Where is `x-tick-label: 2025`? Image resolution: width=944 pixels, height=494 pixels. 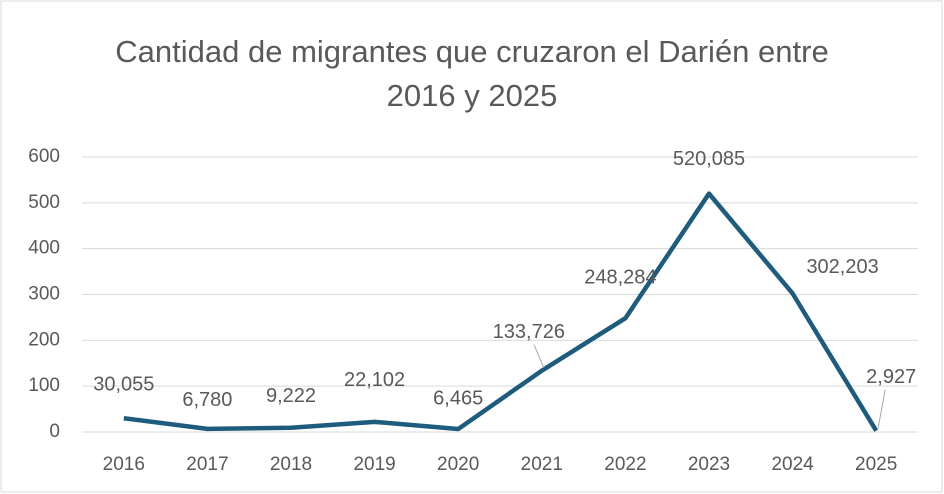
x-tick-label: 2025 is located at coordinates (876, 464).